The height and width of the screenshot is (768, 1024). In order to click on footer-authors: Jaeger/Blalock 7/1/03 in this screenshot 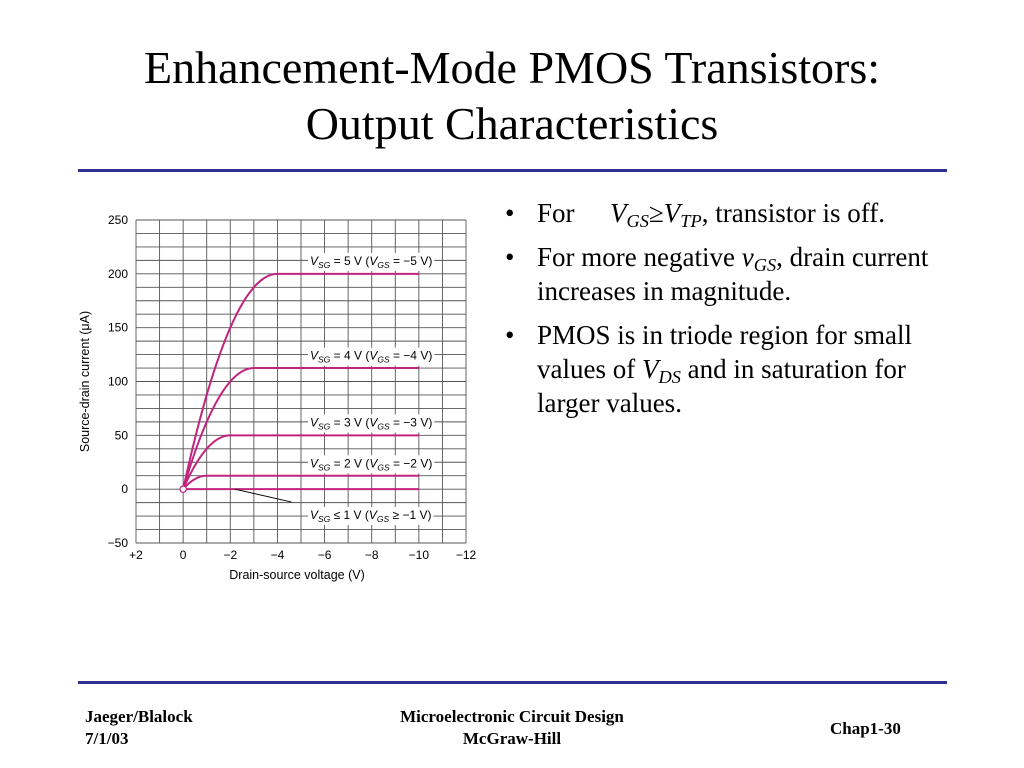, I will do `click(139, 728)`.